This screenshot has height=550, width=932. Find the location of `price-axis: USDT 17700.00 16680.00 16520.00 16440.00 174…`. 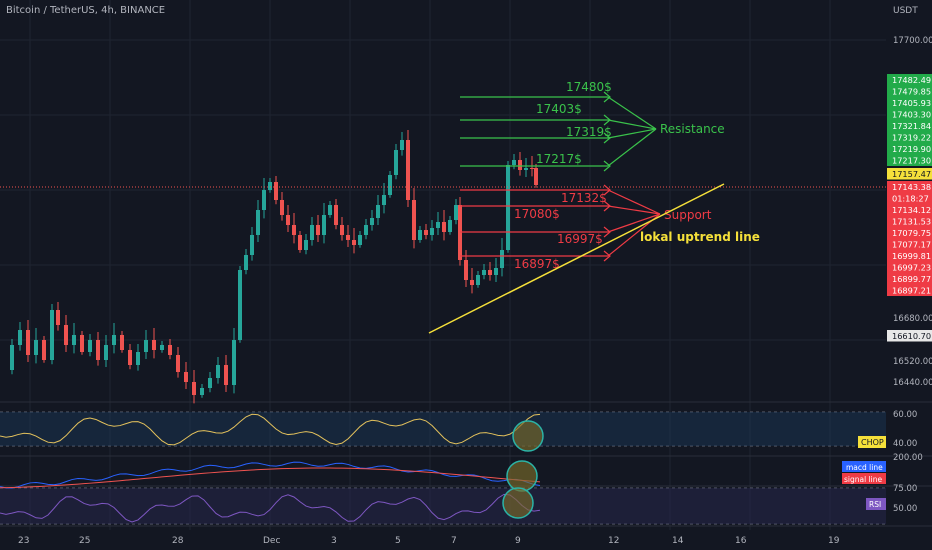

price-axis: USDT 17700.00 16680.00 16520.00 16440.00 174… is located at coordinates (887, 260).